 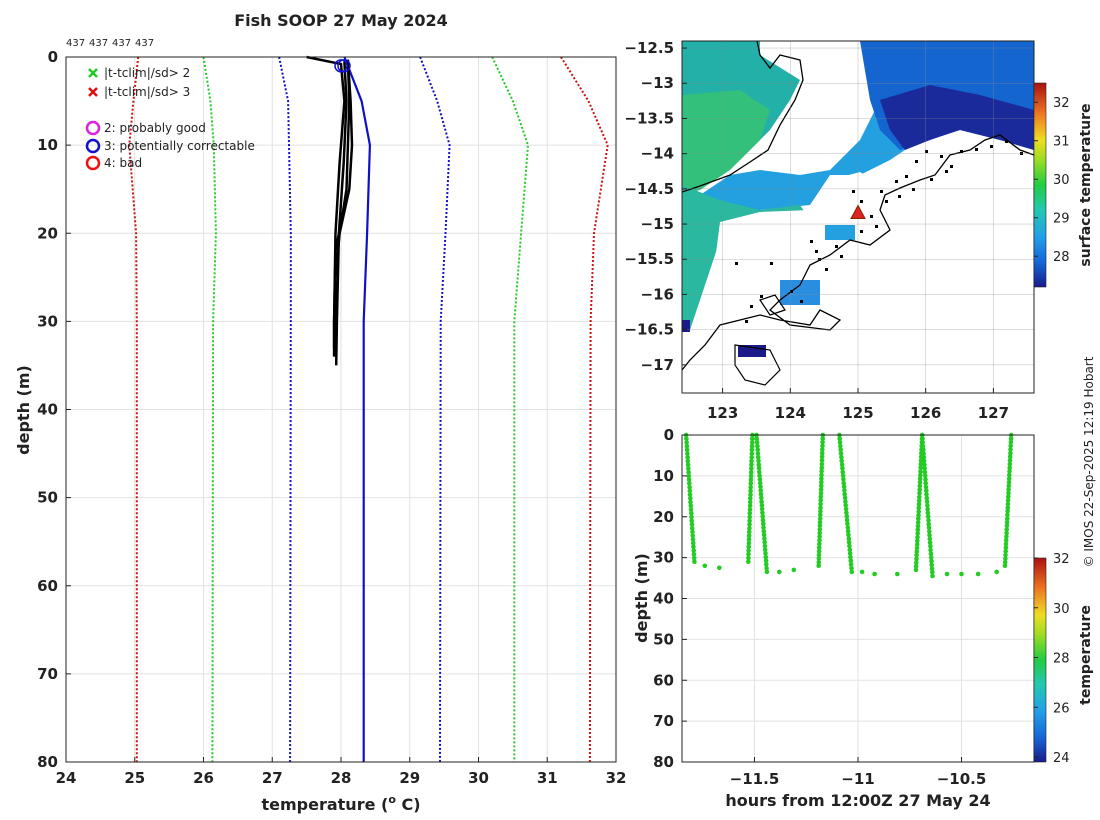 What do you see at coordinates (663, 762) in the screenshot?
I see `time-depth-y-tick-label: 80` at bounding box center [663, 762].